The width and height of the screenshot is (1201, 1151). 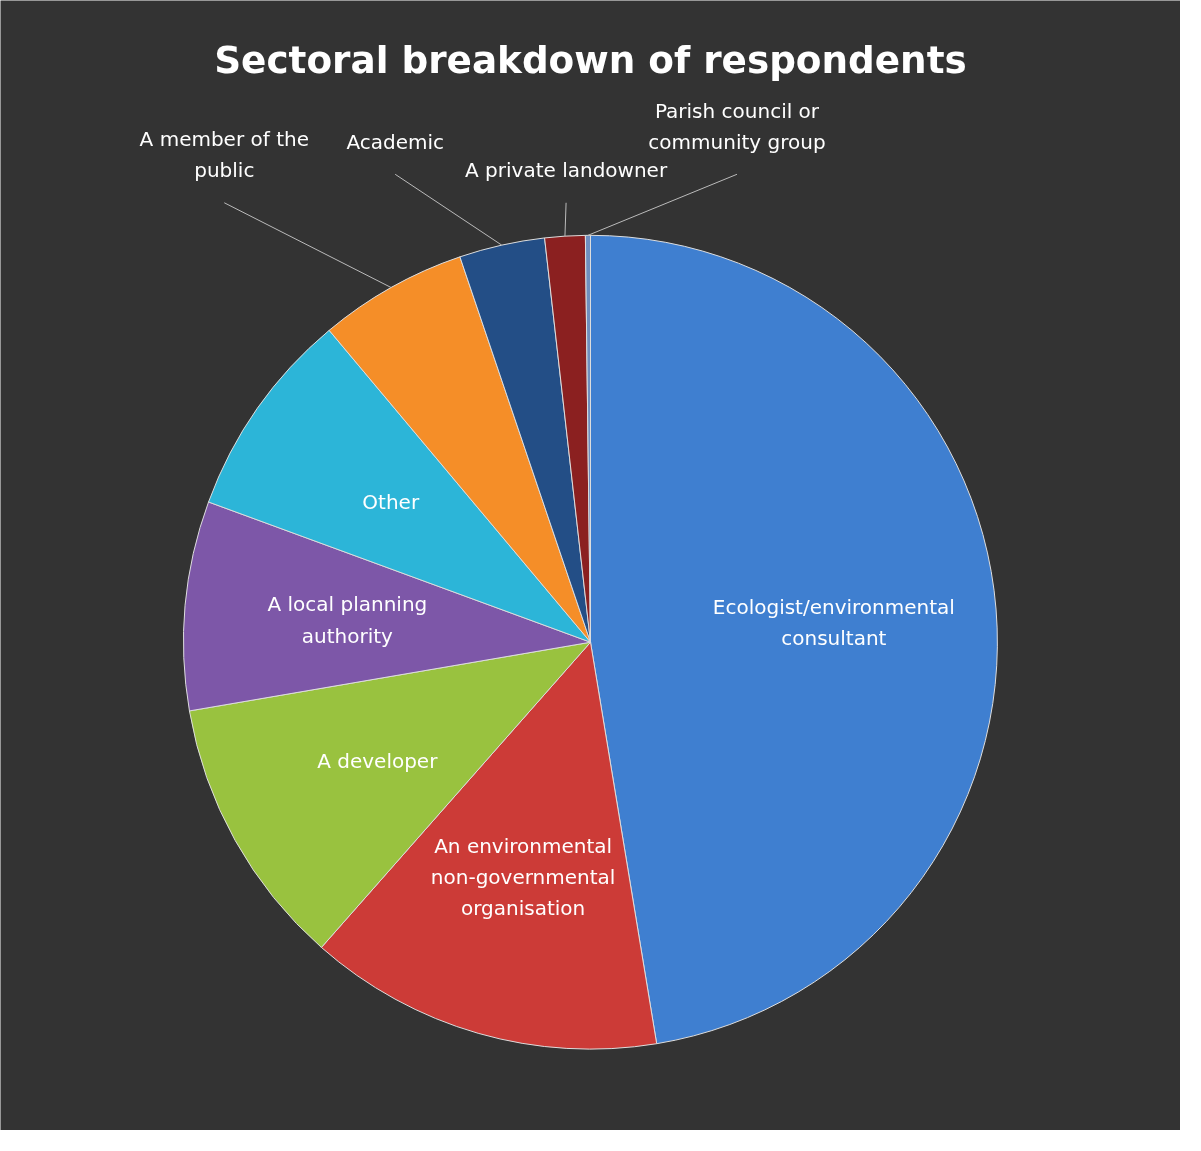 What do you see at coordinates (590, 60) in the screenshot?
I see `chart-title: Sectoral breakdown of respondents` at bounding box center [590, 60].